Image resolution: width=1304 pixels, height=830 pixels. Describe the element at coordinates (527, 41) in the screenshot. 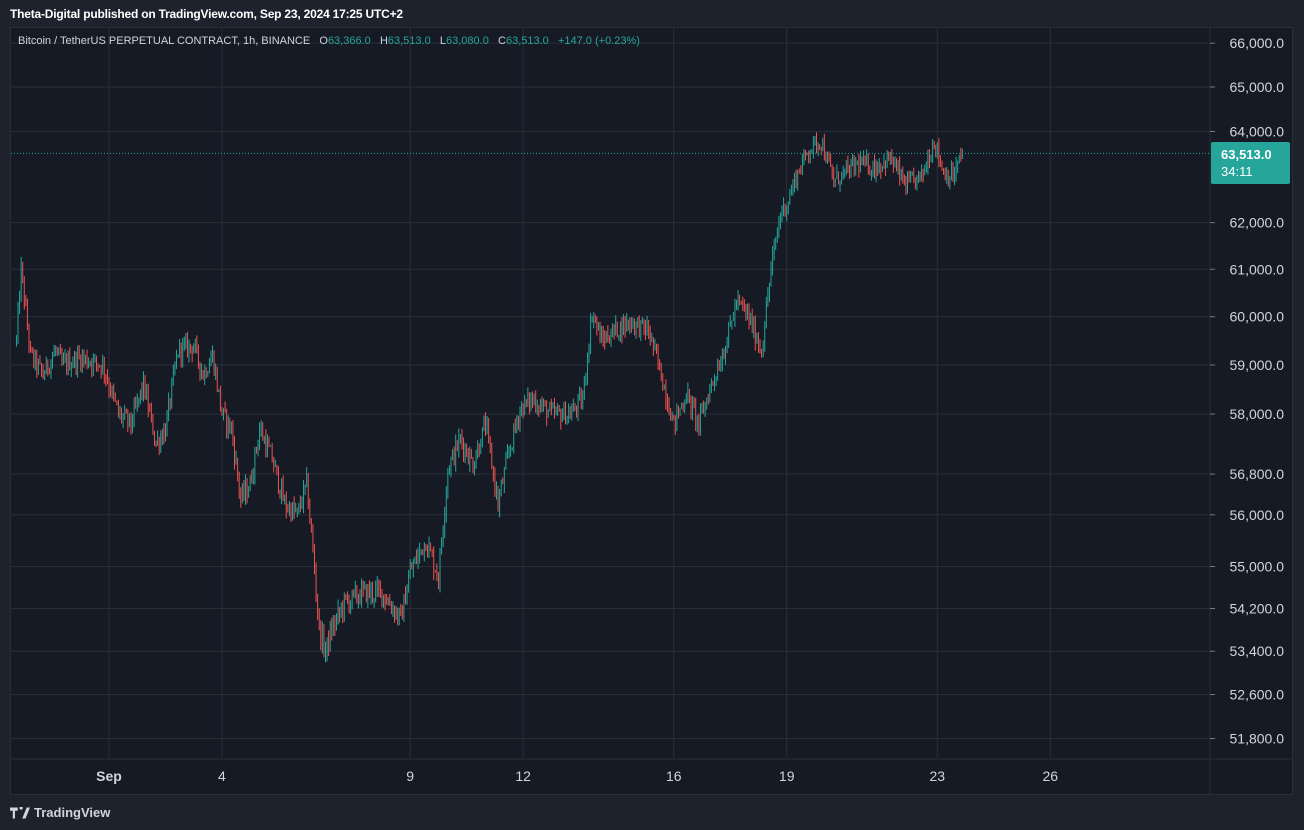

I see `close-value: 63,513.0` at that location.